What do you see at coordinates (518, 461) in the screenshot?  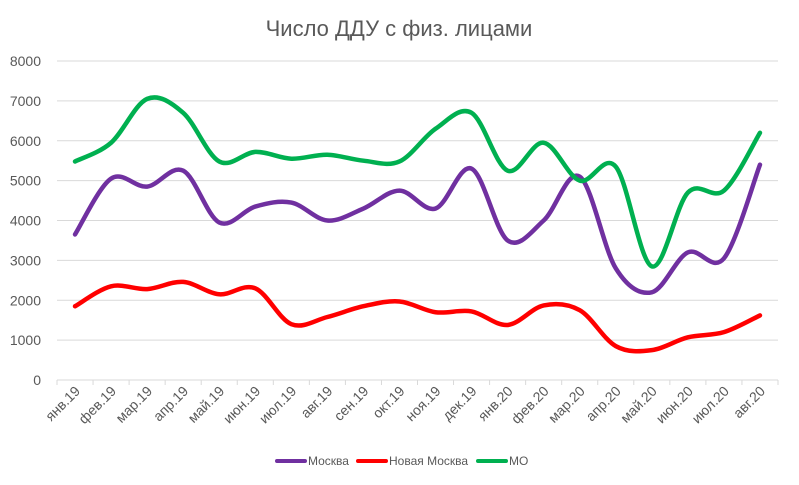 I see `legend-label: МО` at bounding box center [518, 461].